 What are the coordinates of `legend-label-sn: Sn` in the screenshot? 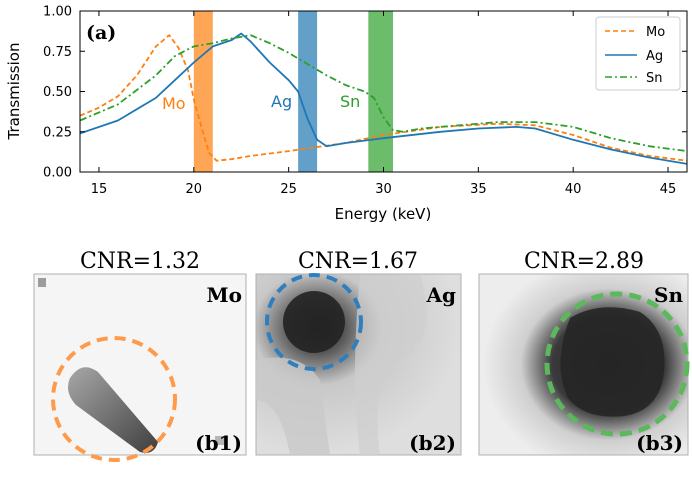 It's located at (654, 78).